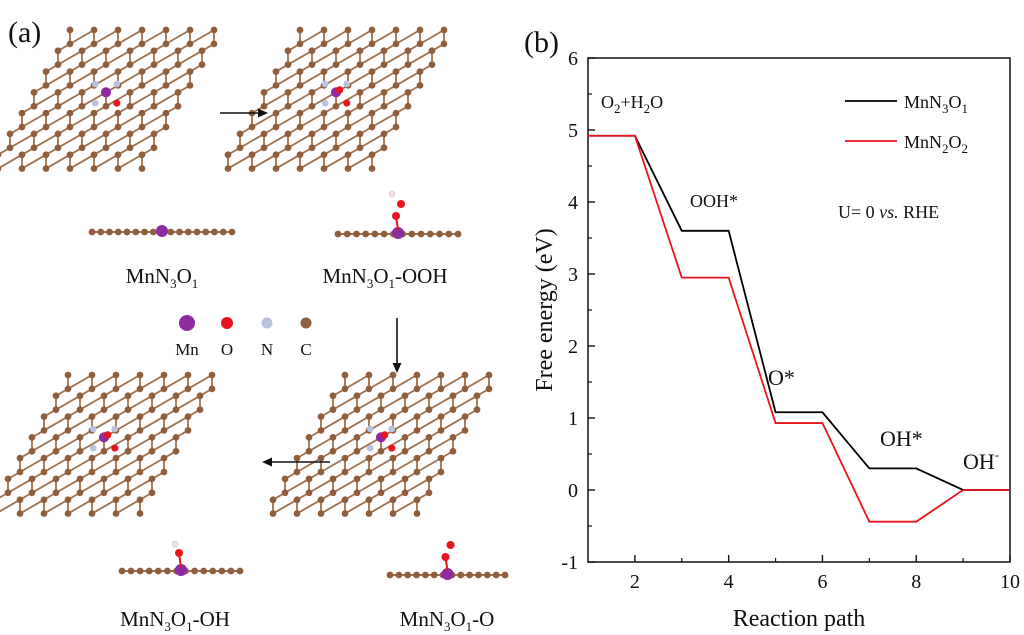 The height and width of the screenshot is (635, 1024). Describe the element at coordinates (714, 201) in the screenshot. I see `annotation-ooh: OOH*` at that location.